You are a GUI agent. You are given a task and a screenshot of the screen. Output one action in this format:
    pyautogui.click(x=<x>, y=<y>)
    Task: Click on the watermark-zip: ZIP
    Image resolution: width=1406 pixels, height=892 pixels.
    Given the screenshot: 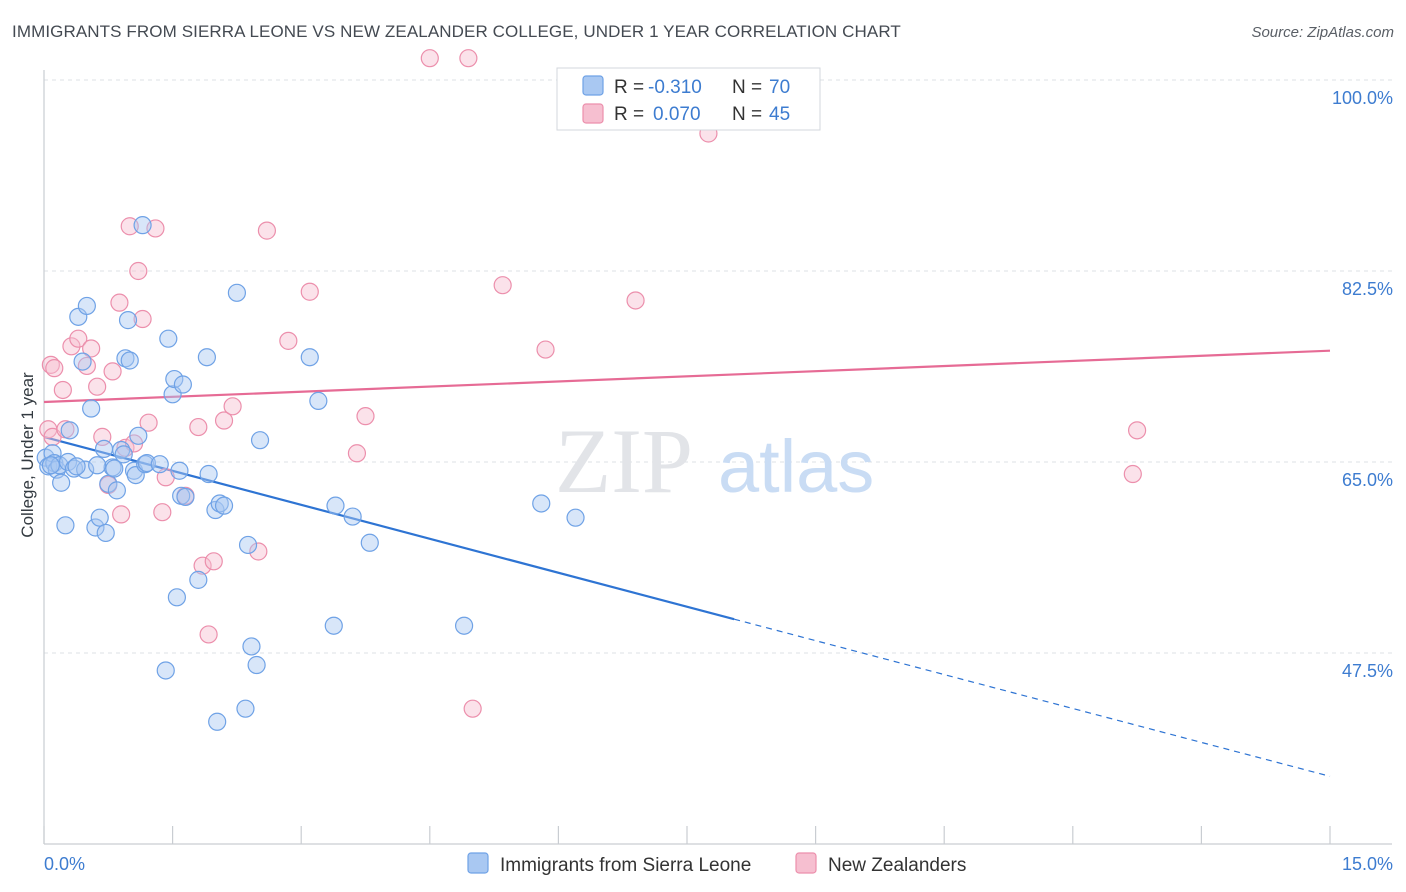 What is the action you would take?
    pyautogui.click(x=624, y=461)
    